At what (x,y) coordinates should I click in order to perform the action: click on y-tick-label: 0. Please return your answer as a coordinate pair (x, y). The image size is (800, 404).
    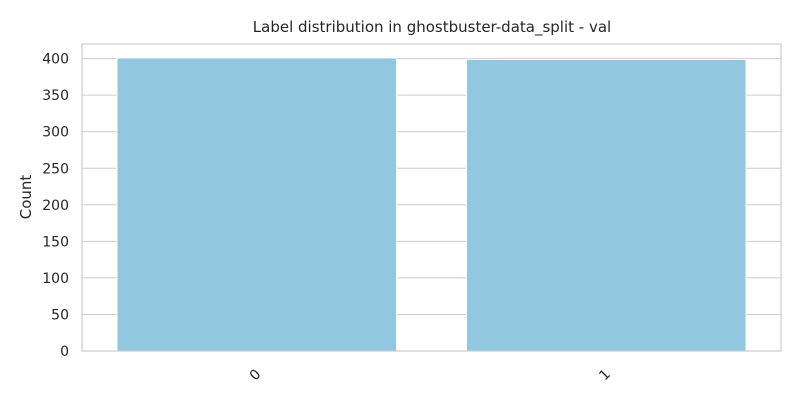
    Looking at the image, I should click on (64, 352).